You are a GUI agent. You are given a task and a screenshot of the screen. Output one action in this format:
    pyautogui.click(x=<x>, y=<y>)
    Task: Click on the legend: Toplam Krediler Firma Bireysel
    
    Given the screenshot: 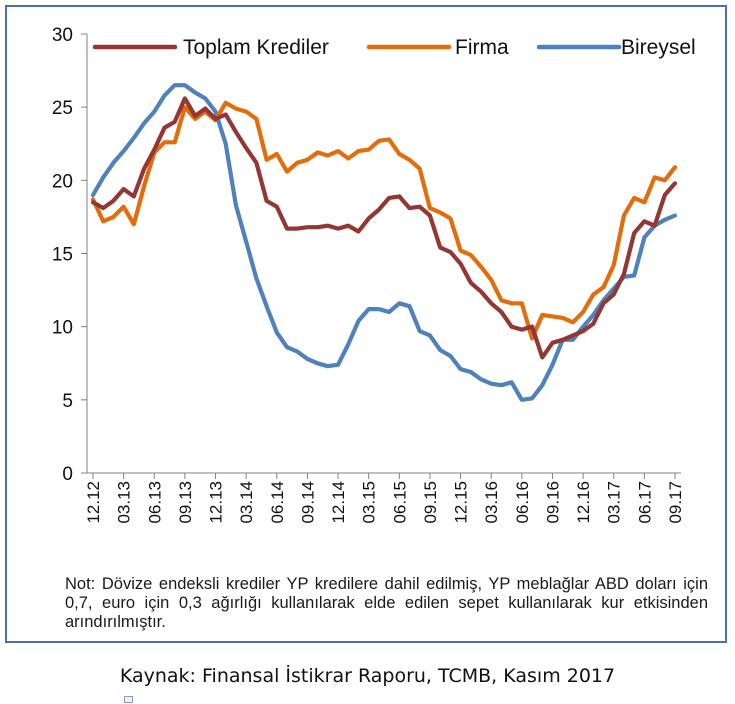 What is the action you would take?
    pyautogui.click(x=394, y=47)
    